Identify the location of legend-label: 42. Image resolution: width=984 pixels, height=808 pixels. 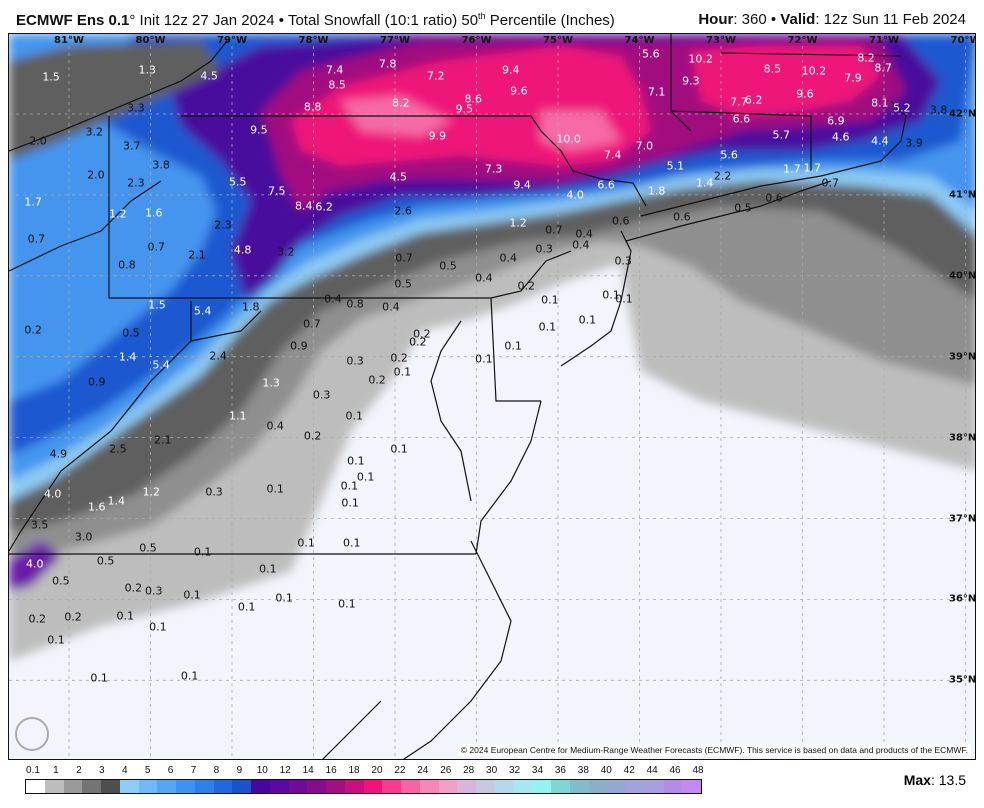
(629, 770).